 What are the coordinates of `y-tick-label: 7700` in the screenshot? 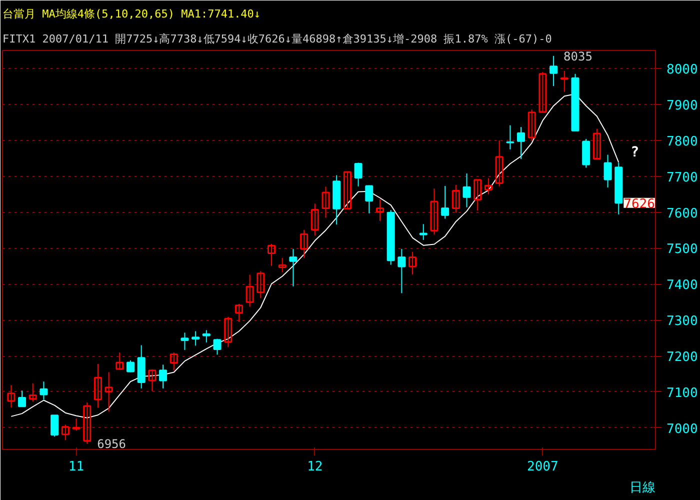 It's located at (682, 178).